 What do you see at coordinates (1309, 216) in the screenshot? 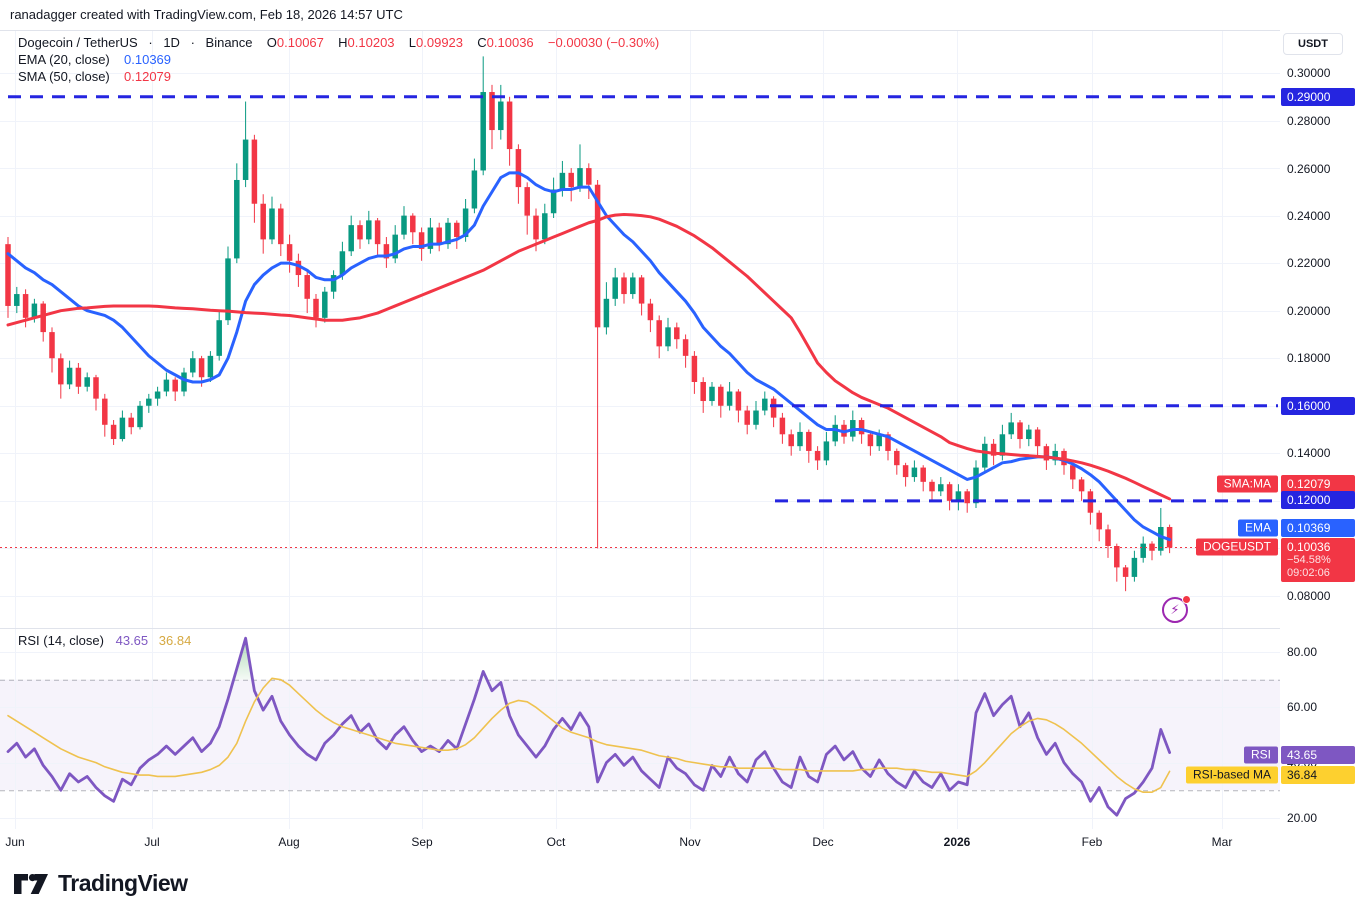
I see `price-axis-tick: 0.24000` at bounding box center [1309, 216].